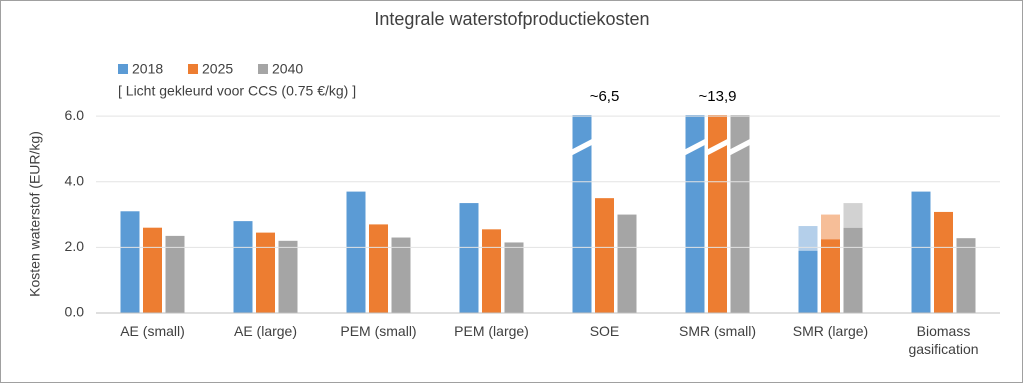  Describe the element at coordinates (378, 331) in the screenshot. I see `x-tick-label: PEM (small)` at that location.